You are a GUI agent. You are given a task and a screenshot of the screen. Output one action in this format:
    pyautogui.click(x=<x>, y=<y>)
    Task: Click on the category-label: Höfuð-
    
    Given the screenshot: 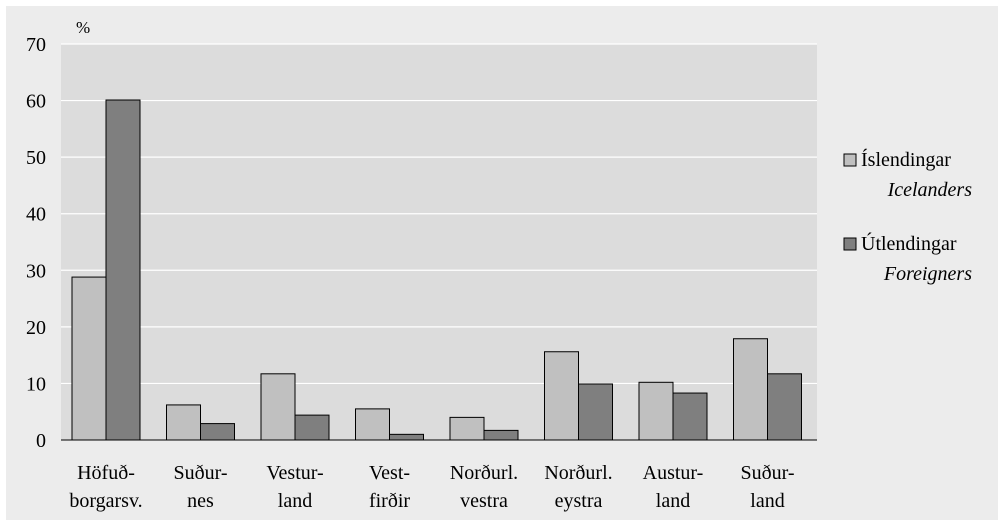 What is the action you would take?
    pyautogui.click(x=106, y=473)
    